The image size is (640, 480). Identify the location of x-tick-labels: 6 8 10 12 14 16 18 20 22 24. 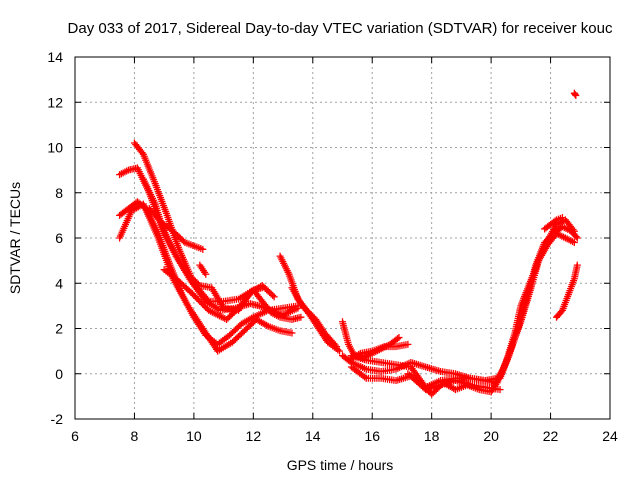
(344, 436).